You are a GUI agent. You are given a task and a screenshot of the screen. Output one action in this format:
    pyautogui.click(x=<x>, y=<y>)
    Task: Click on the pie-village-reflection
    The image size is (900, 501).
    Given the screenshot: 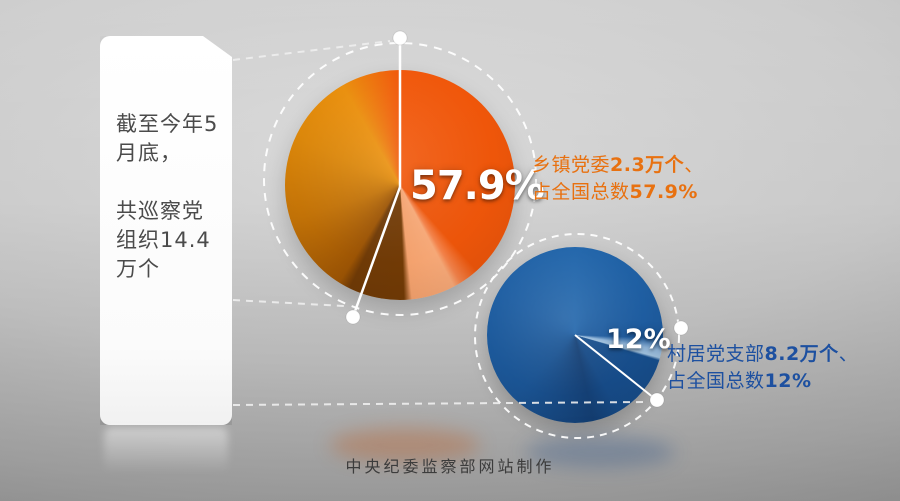 What is the action you would take?
    pyautogui.click(x=600, y=452)
    